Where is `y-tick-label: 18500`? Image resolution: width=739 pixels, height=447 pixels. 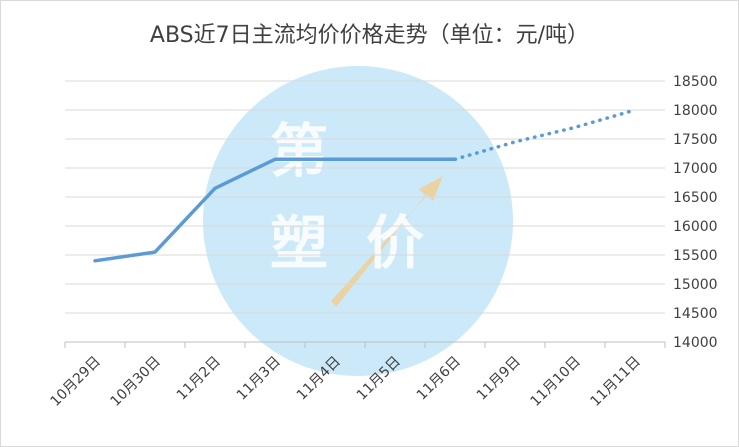
y-tick-label: 18500 is located at coordinates (695, 82).